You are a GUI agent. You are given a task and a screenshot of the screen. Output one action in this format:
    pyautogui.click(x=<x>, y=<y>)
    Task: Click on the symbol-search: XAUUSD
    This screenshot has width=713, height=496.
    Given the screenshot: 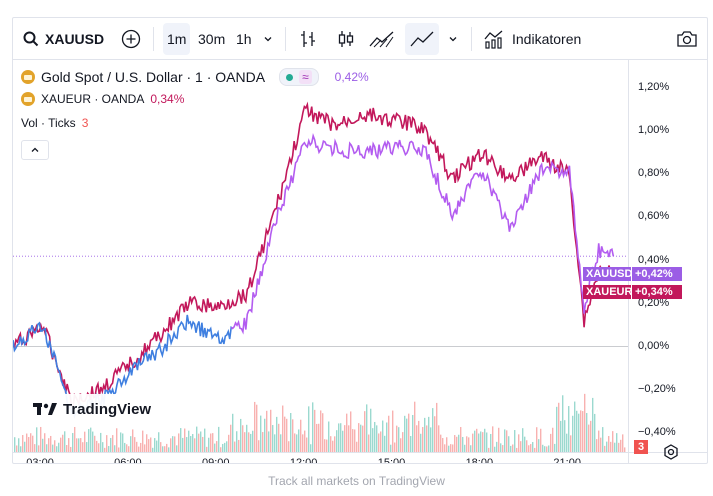 What is the action you would take?
    pyautogui.click(x=63, y=39)
    